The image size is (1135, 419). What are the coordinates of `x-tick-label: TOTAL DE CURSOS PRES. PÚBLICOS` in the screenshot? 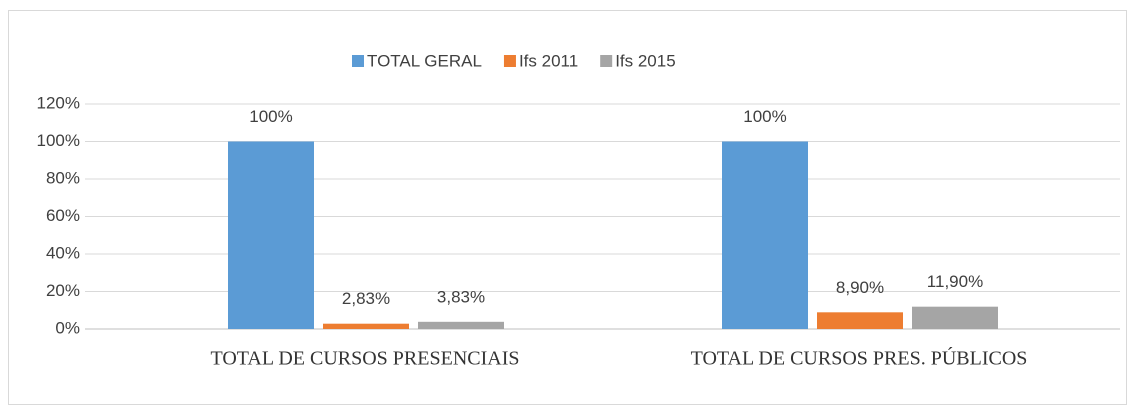 It's located at (859, 358).